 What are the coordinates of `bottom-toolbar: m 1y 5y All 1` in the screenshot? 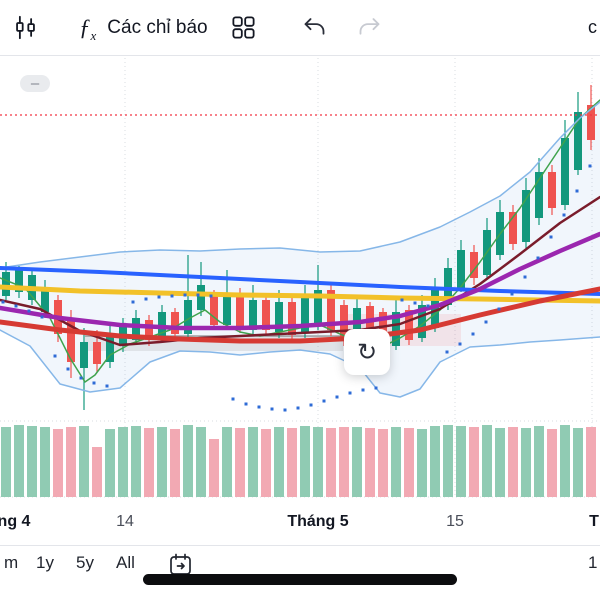 It's located at (300, 573).